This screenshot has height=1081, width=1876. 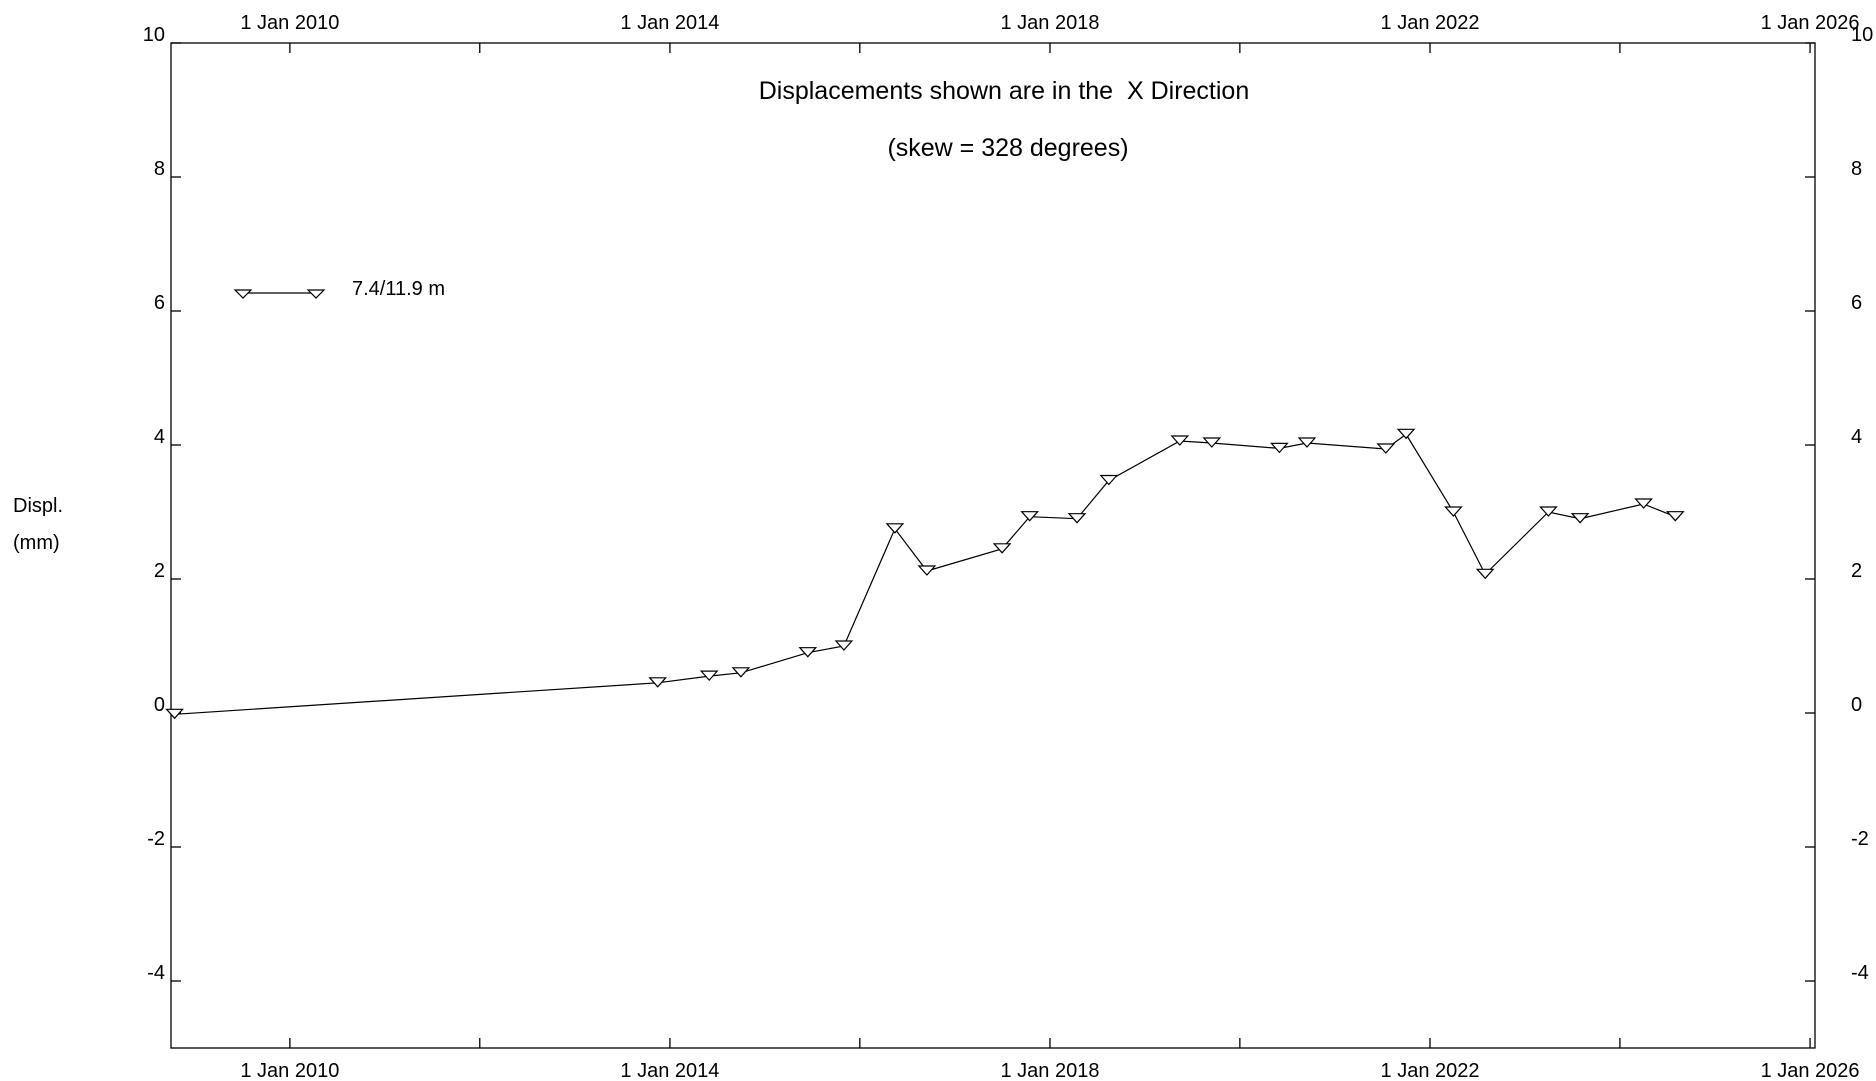 What do you see at coordinates (669, 1070) in the screenshot?
I see `x-tick-label-bottom: 1 Jan 2014` at bounding box center [669, 1070].